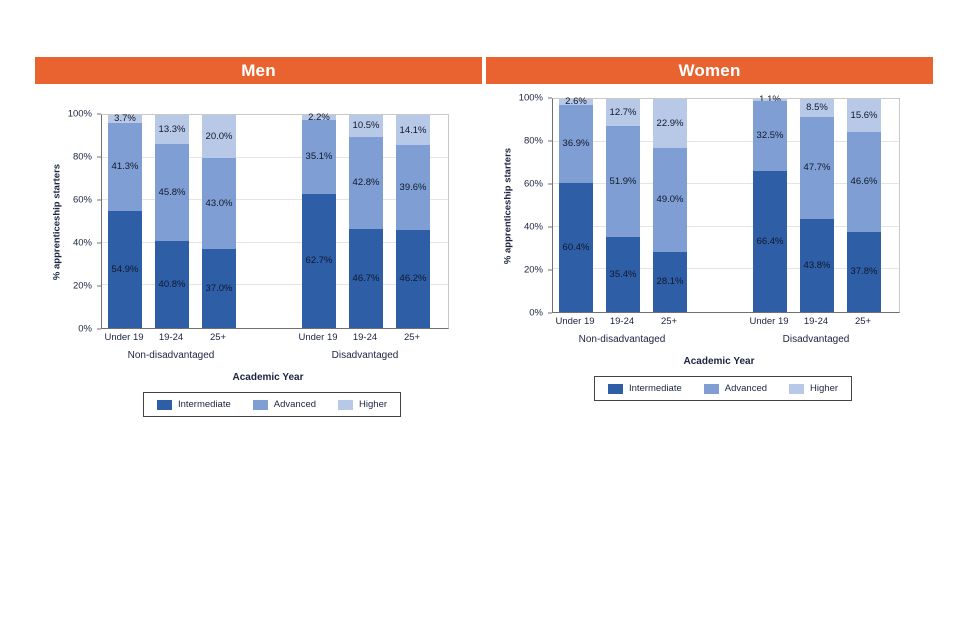  Describe the element at coordinates (508, 205) in the screenshot. I see `women-y-axis-title: % apprenticeship starters` at that location.